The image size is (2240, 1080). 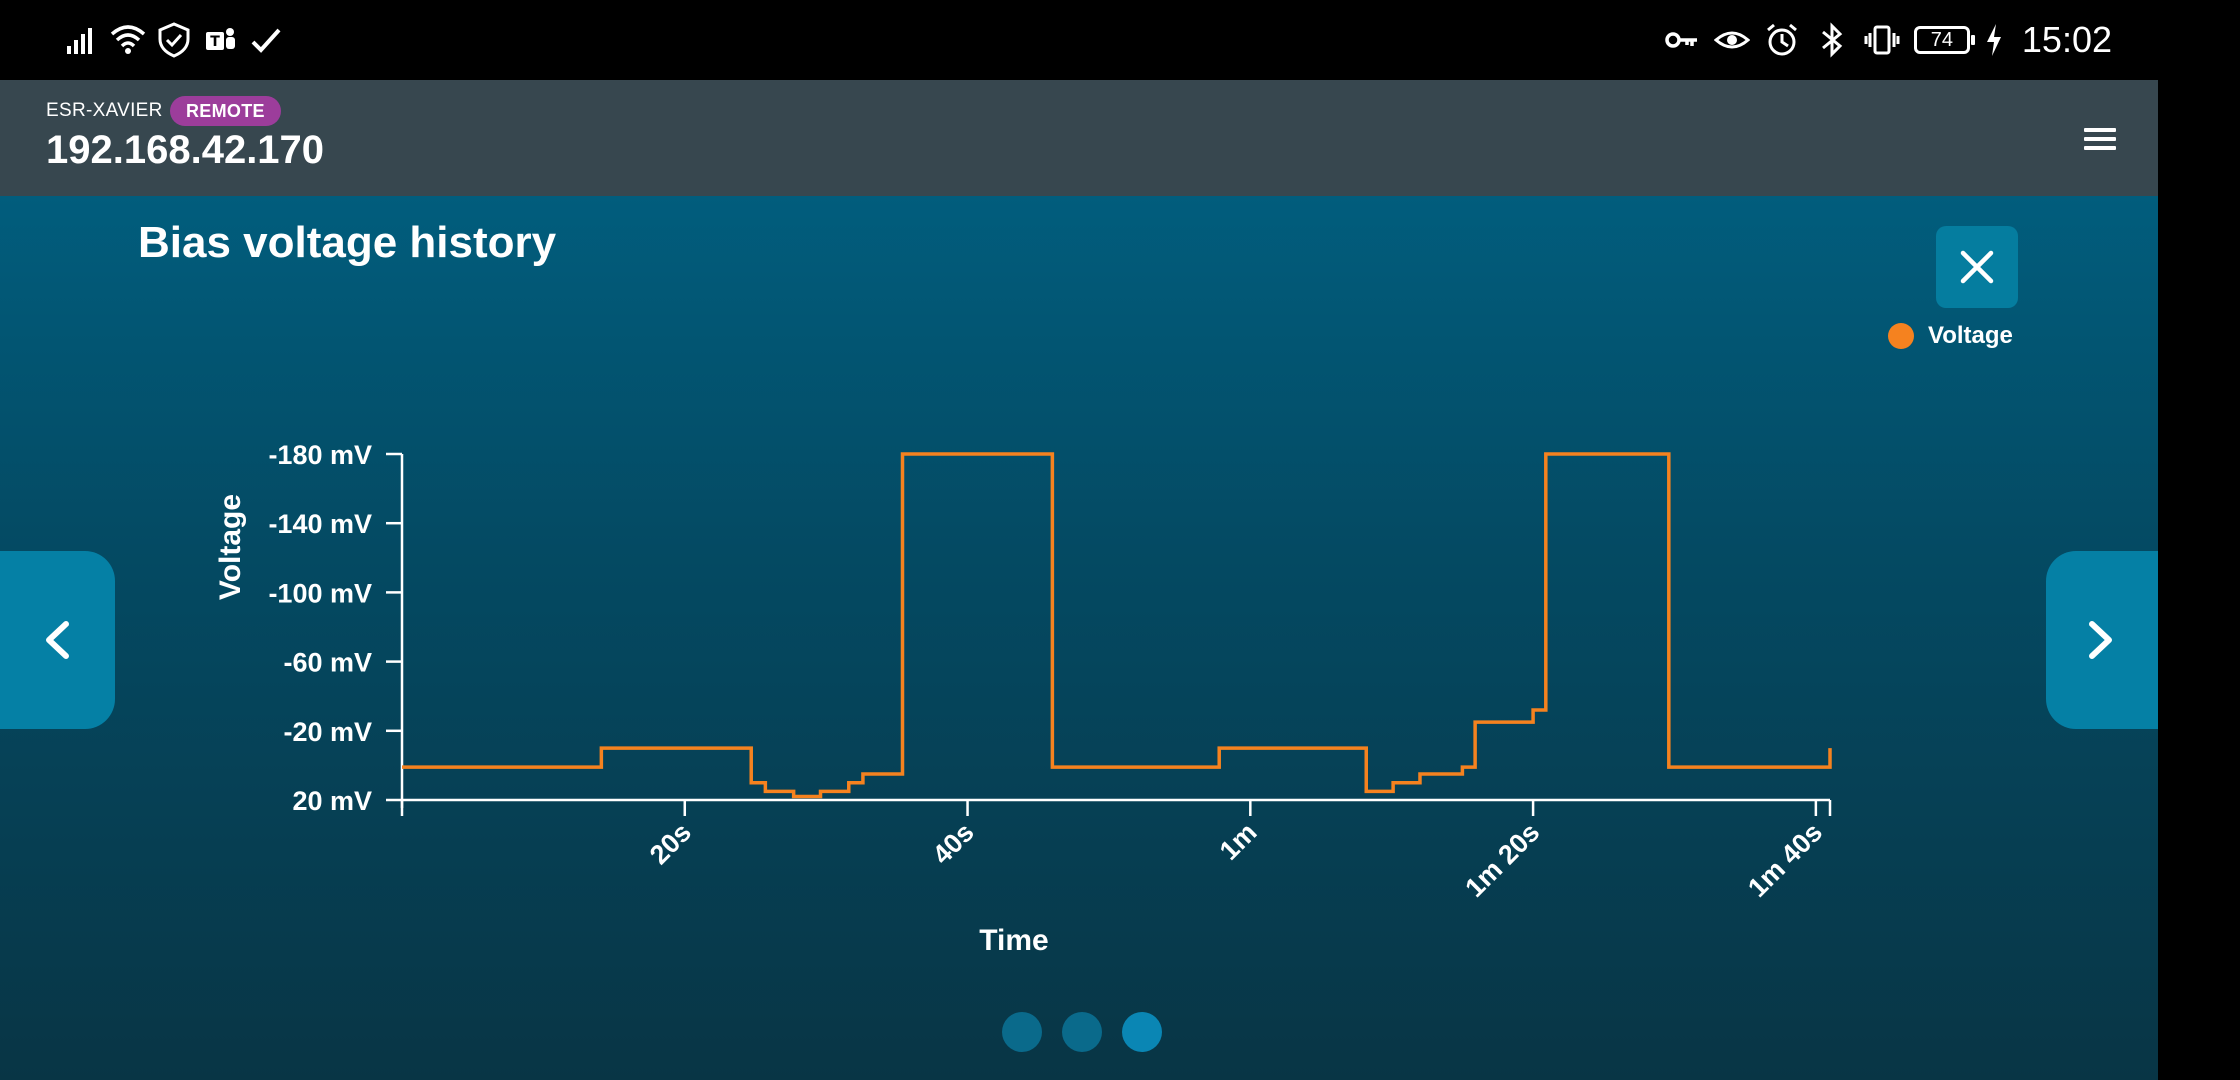 I want to click on clock: 15:02, so click(x=2066, y=39).